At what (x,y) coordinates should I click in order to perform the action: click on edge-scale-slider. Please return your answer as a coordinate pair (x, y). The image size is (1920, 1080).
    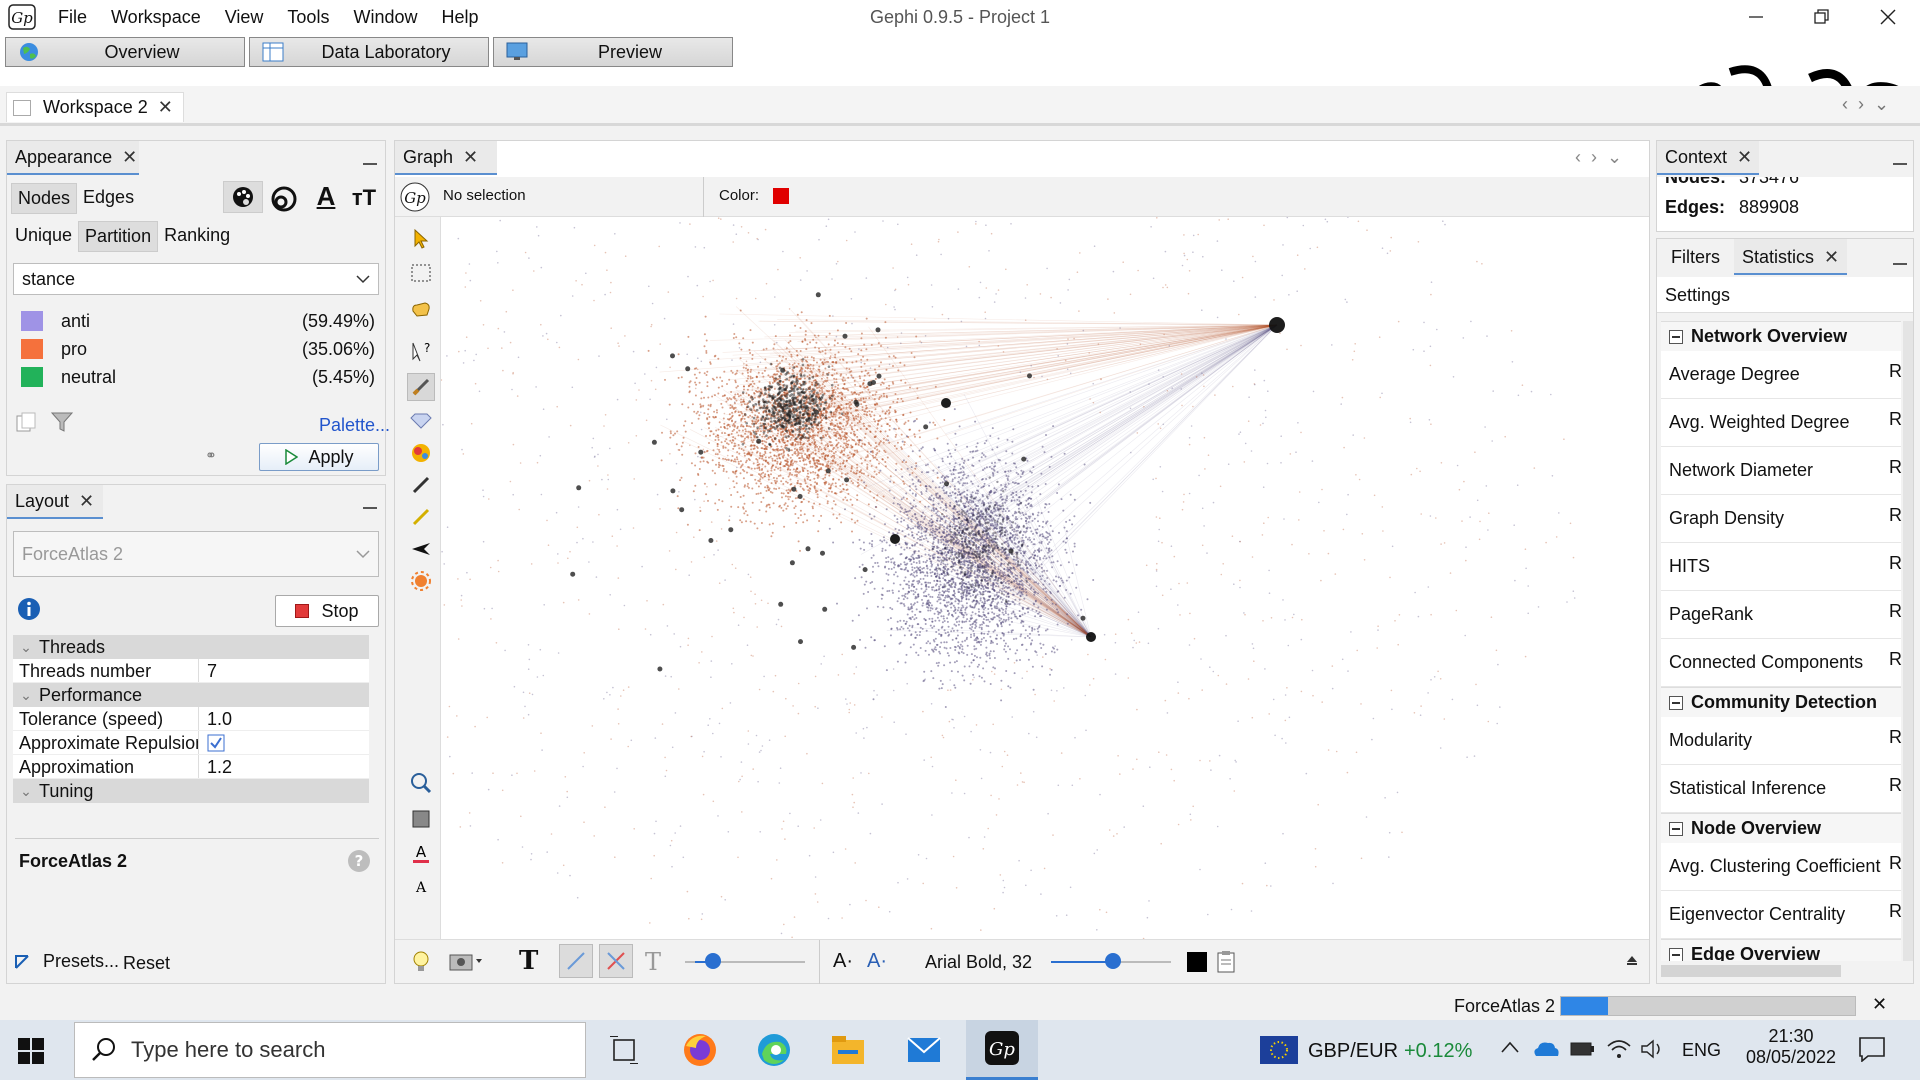
    Looking at the image, I should click on (745, 962).